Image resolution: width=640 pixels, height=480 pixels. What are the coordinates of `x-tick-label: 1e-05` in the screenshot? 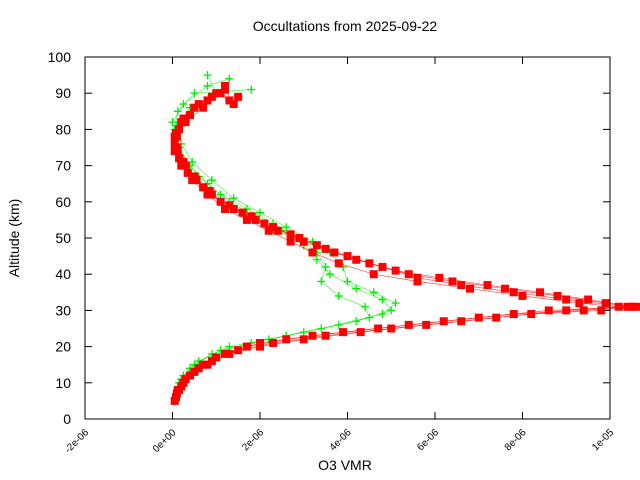 It's located at (603, 440).